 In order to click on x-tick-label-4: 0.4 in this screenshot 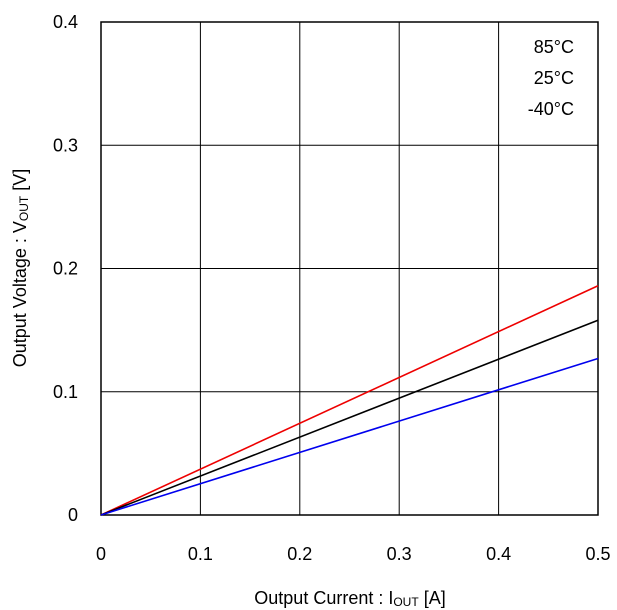, I will do `click(498, 554)`.